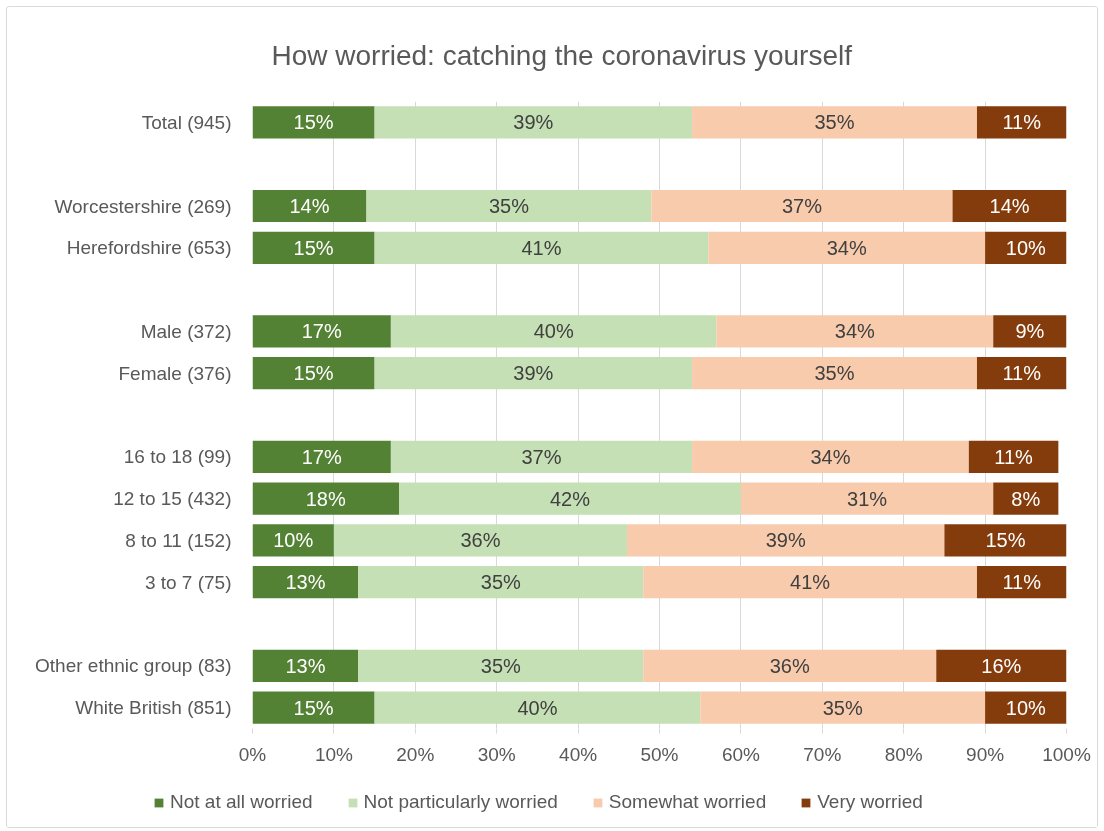  What do you see at coordinates (1066, 754) in the screenshot?
I see `x-tick-label: 100%` at bounding box center [1066, 754].